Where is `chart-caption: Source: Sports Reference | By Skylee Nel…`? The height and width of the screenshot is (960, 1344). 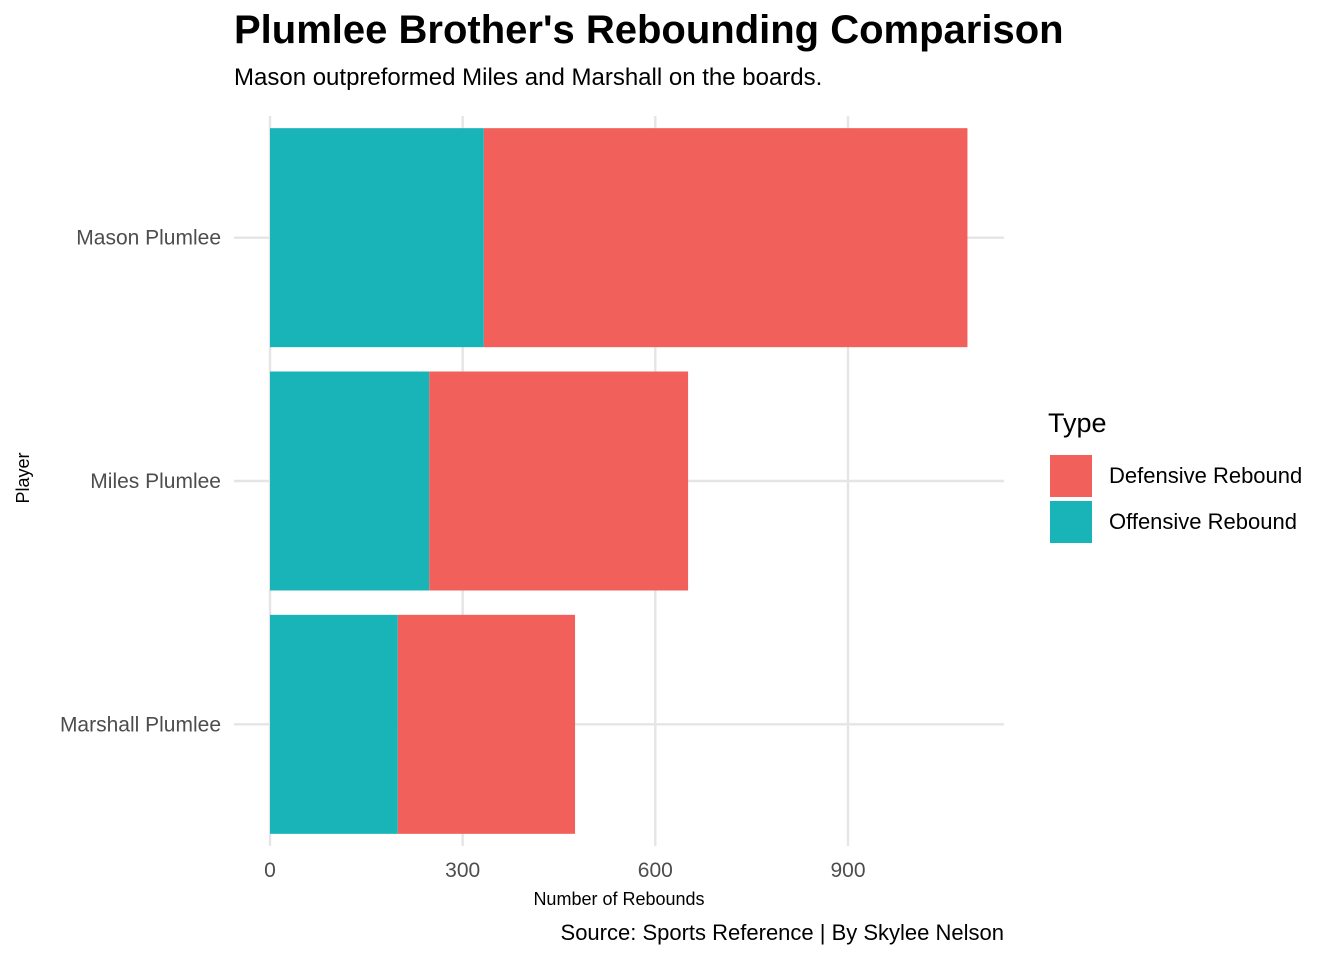 chart-caption: Source: Sports Reference | By Skylee Nel… is located at coordinates (782, 932).